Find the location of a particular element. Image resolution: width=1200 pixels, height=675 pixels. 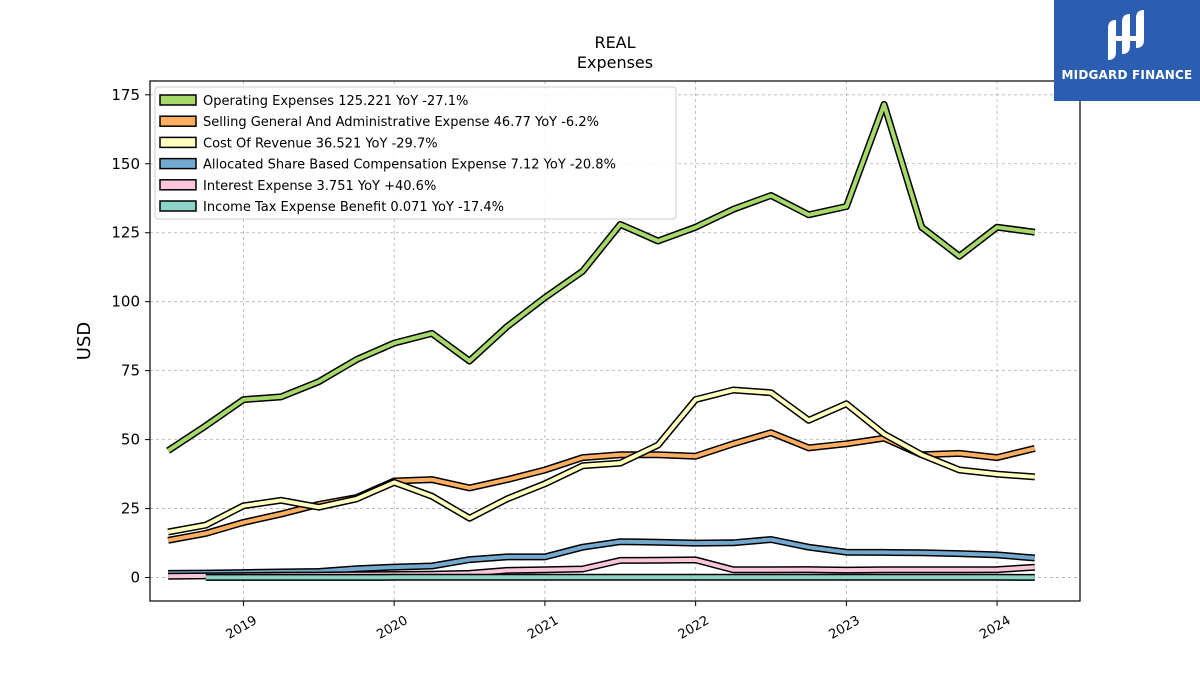

legend-box is located at coordinates (415, 153).